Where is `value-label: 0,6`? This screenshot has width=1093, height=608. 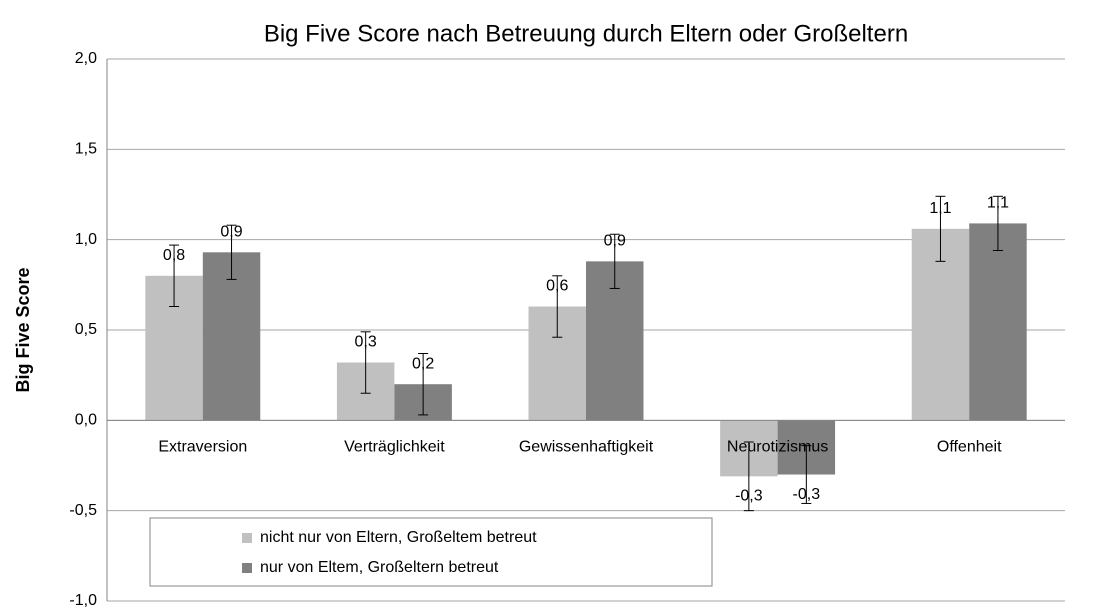 value-label: 0,6 is located at coordinates (557, 286).